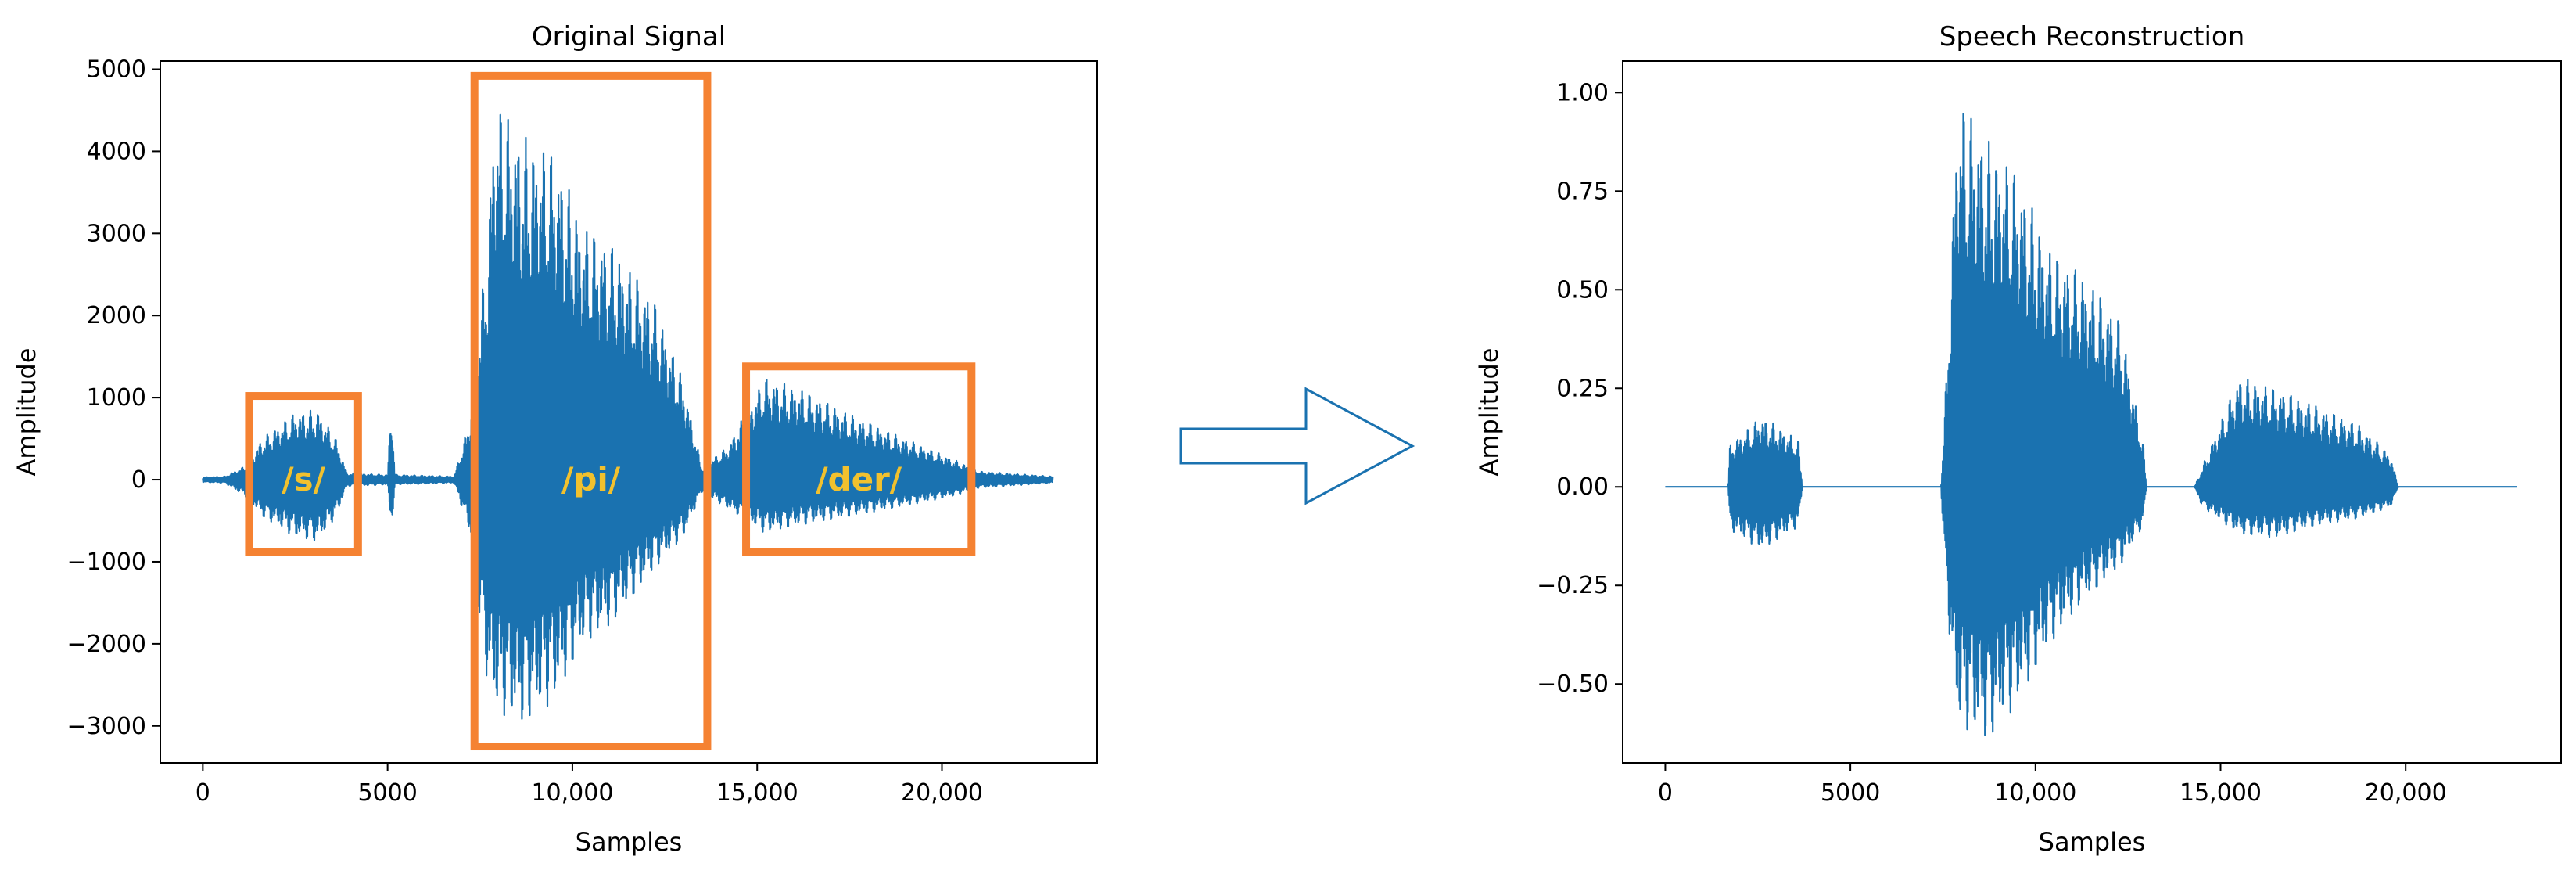 Image resolution: width=2576 pixels, height=874 pixels. I want to click on chart-title: Original Signal, so click(629, 36).